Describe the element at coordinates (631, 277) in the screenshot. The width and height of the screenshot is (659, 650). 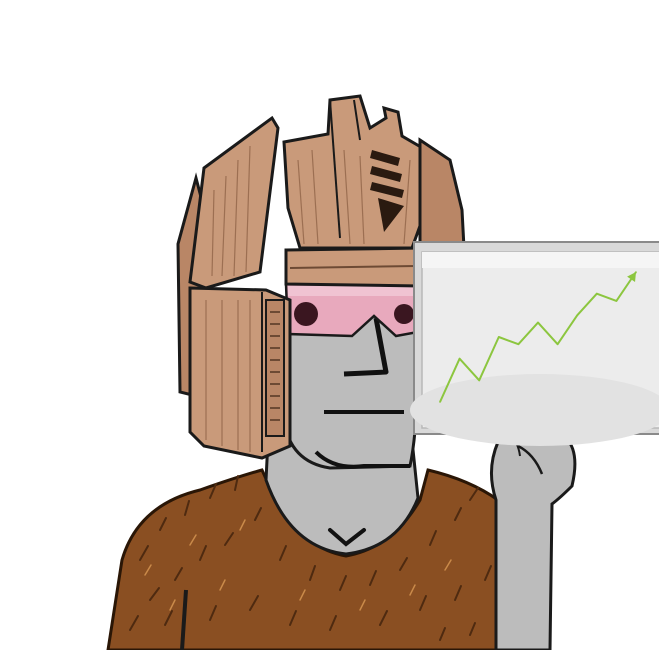
I see `arrow-head-icon` at that location.